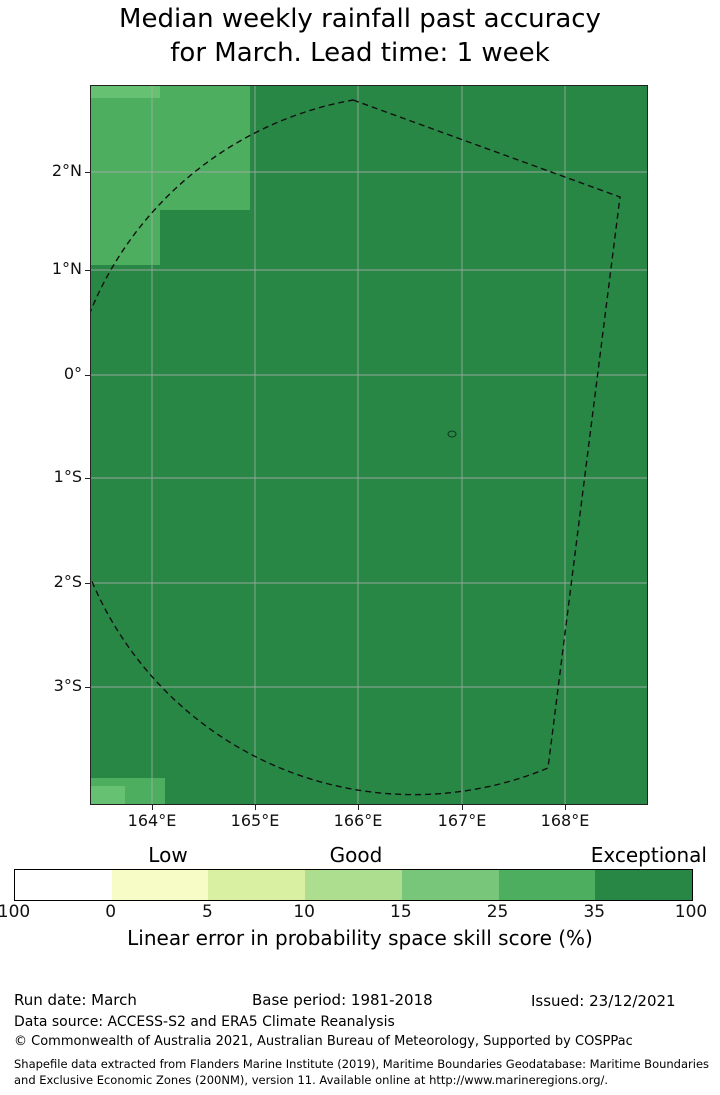 This screenshot has width=720, height=1095. Describe the element at coordinates (304, 912) in the screenshot. I see `colorbar-tick-label: 10` at that location.